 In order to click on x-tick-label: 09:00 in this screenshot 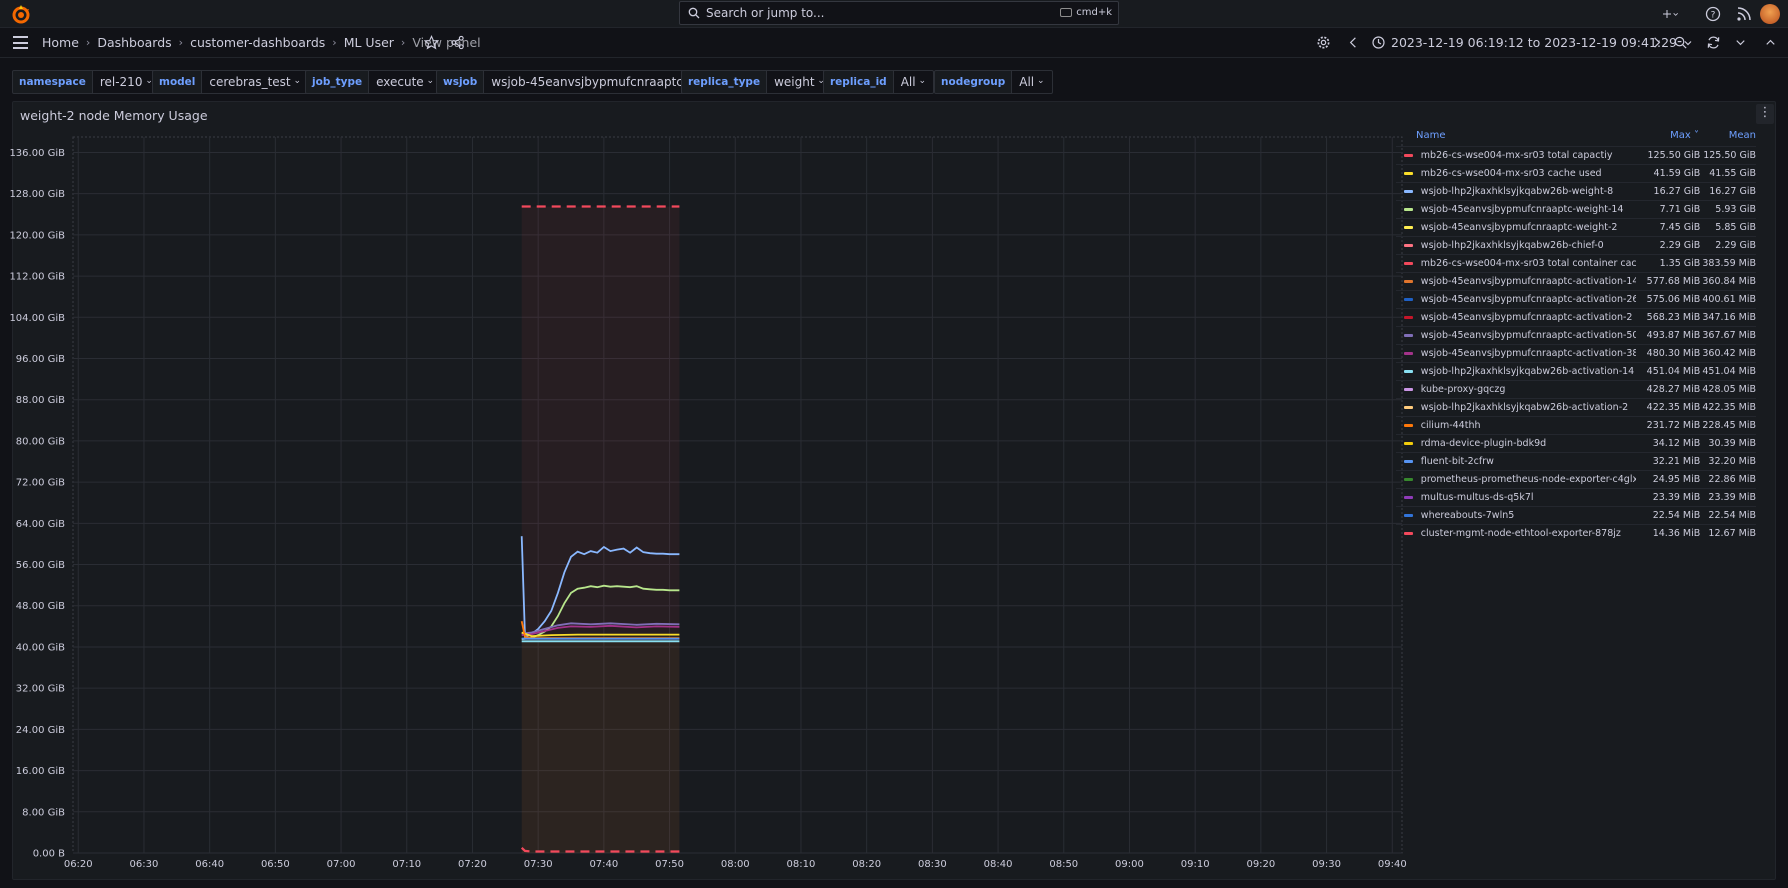, I will do `click(1129, 864)`.